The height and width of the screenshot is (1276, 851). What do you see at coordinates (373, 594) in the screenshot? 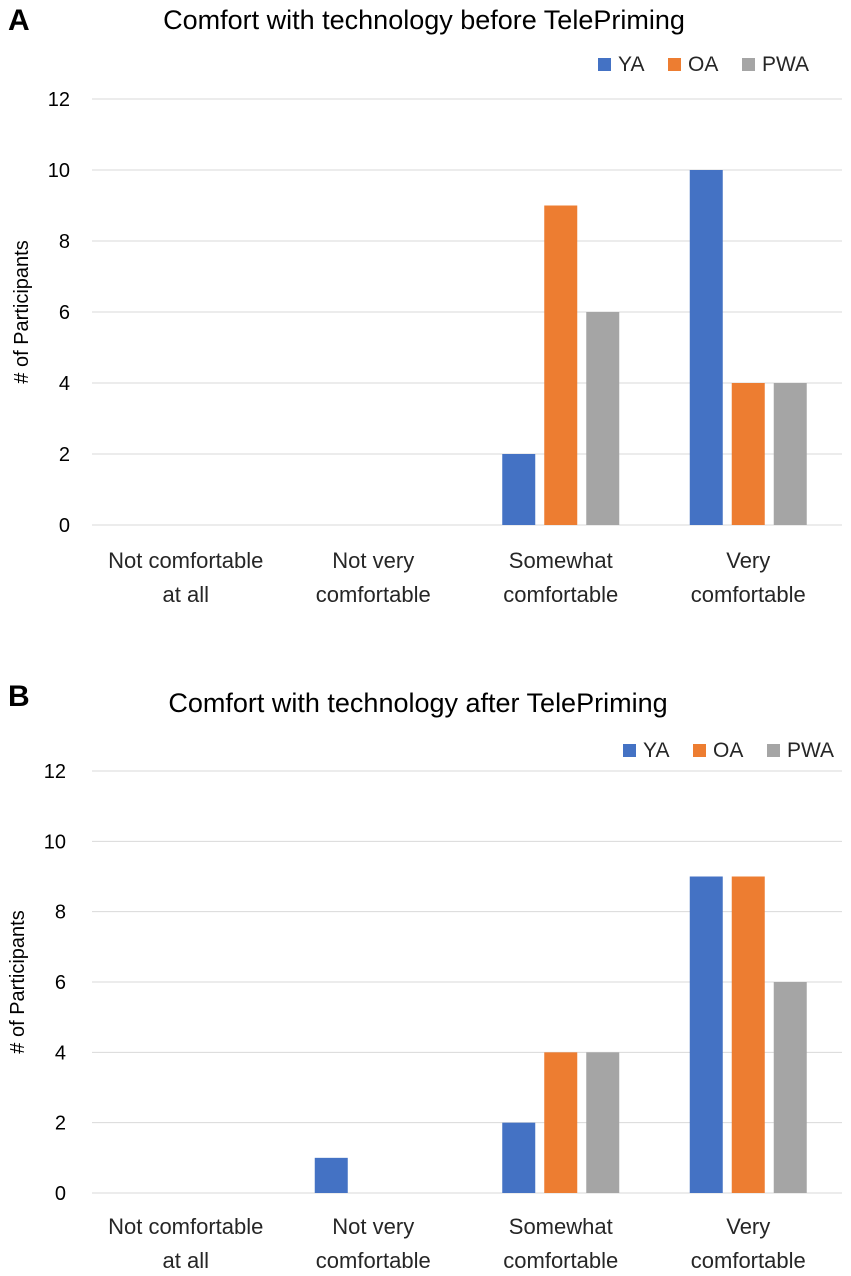
I see `chart-0-xtick-1-line-1: comfortable` at bounding box center [373, 594].